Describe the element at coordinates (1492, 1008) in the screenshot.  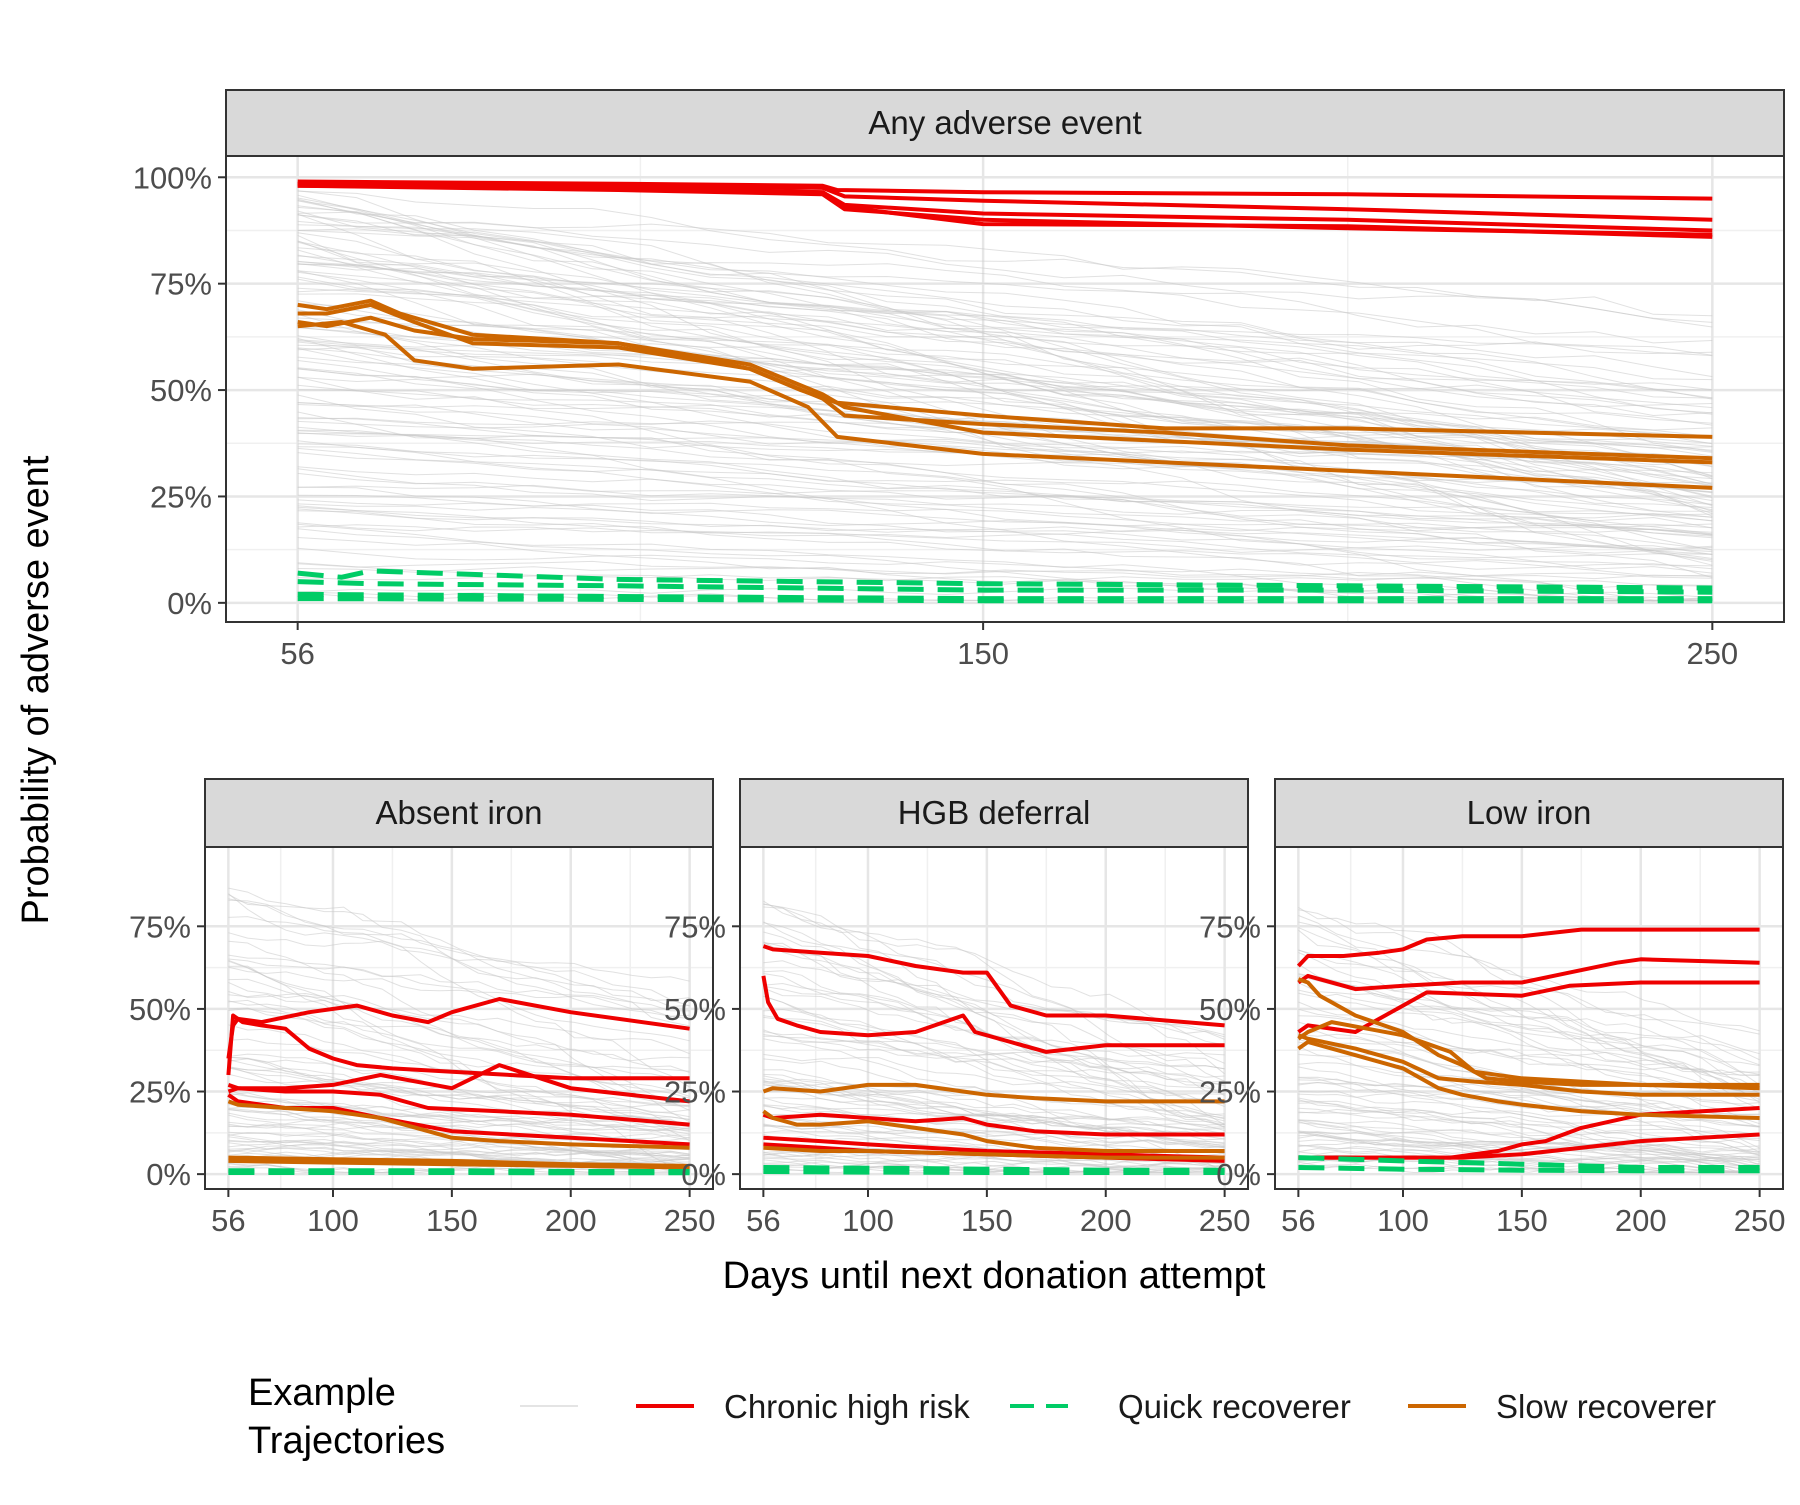
I see `panel-low-iron: Low iron 0% 25% 50% 75% 56 100 150 200 250` at that location.